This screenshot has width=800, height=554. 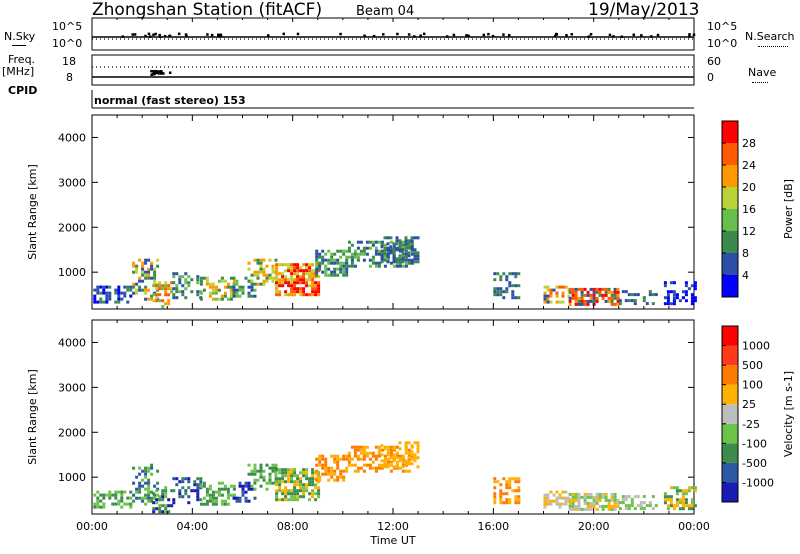 What do you see at coordinates (393, 34) in the screenshot?
I see `panel-frame` at bounding box center [393, 34].